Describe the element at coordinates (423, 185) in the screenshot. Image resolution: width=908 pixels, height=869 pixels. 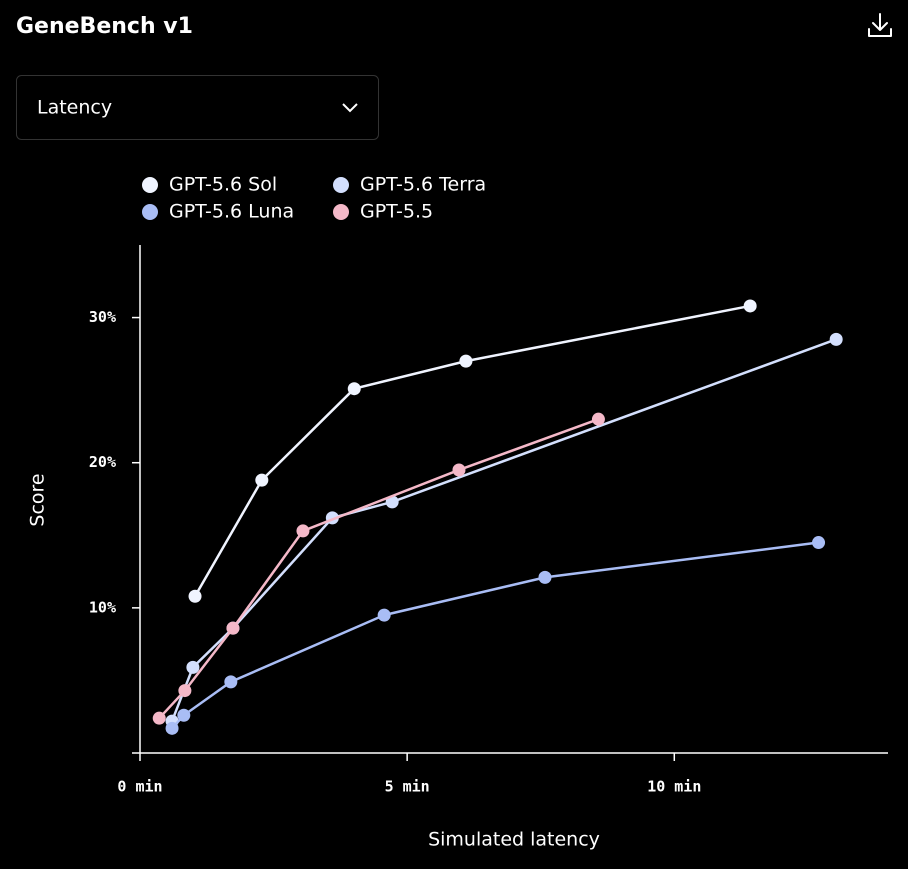
I see `legend-label: GPT-5.6 Terra` at that location.